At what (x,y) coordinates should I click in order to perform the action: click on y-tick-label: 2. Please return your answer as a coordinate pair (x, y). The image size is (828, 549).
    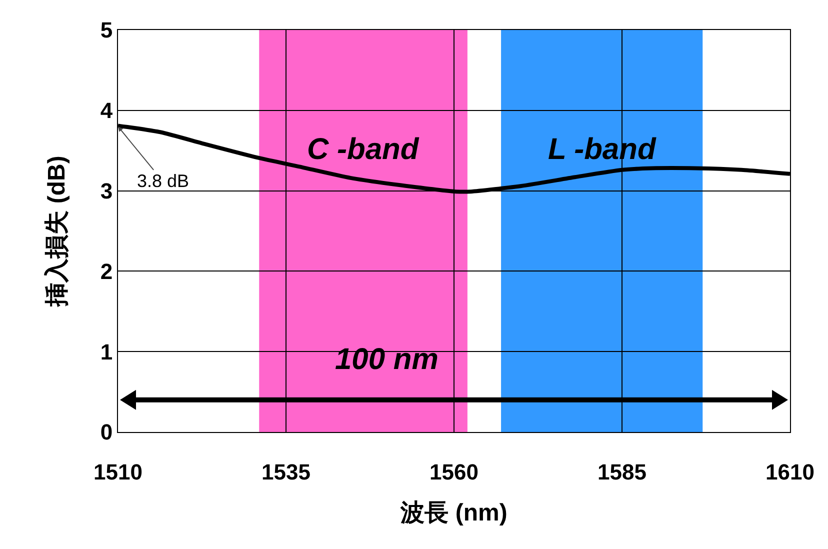
    Looking at the image, I should click on (106, 271).